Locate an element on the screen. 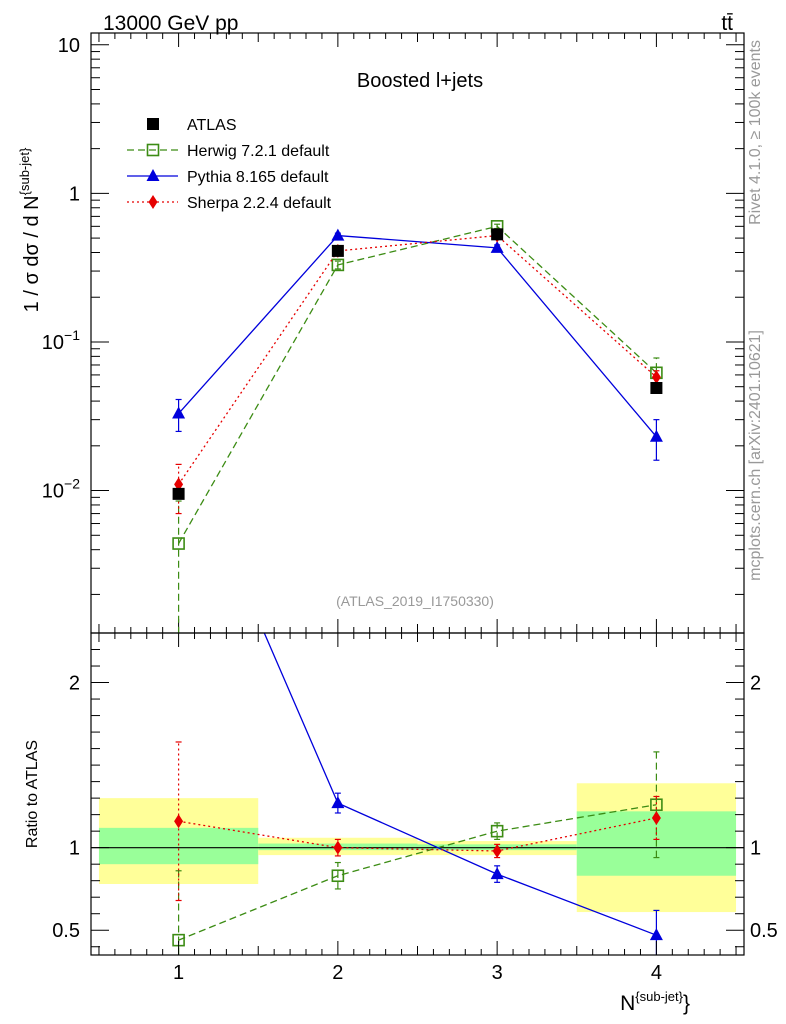  legend-item-herwig-7-2-1-default: Herwig 7.2.1 default is located at coordinates (228, 151).